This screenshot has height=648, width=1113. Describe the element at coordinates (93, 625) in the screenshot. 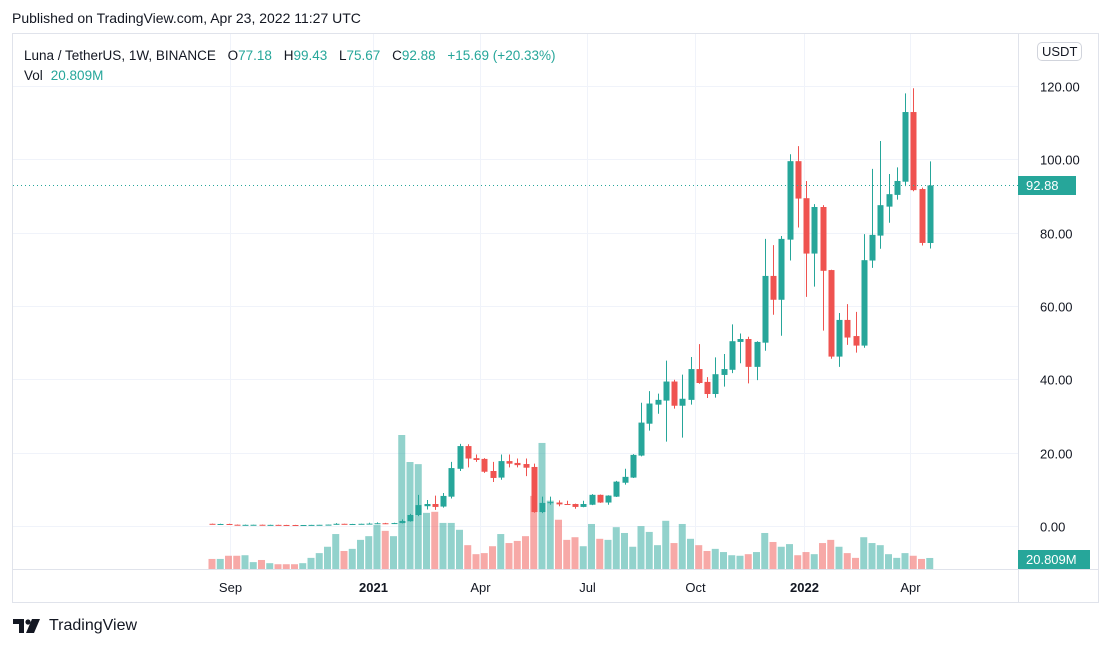

I see `footer-brand: TradingView` at that location.